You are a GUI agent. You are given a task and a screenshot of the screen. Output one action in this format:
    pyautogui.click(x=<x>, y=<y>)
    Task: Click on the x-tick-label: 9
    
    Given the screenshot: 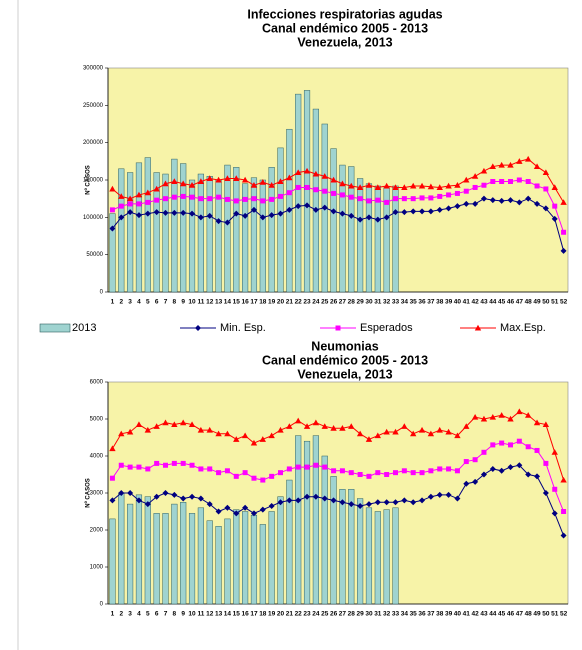 What is the action you would take?
    pyautogui.click(x=183, y=302)
    